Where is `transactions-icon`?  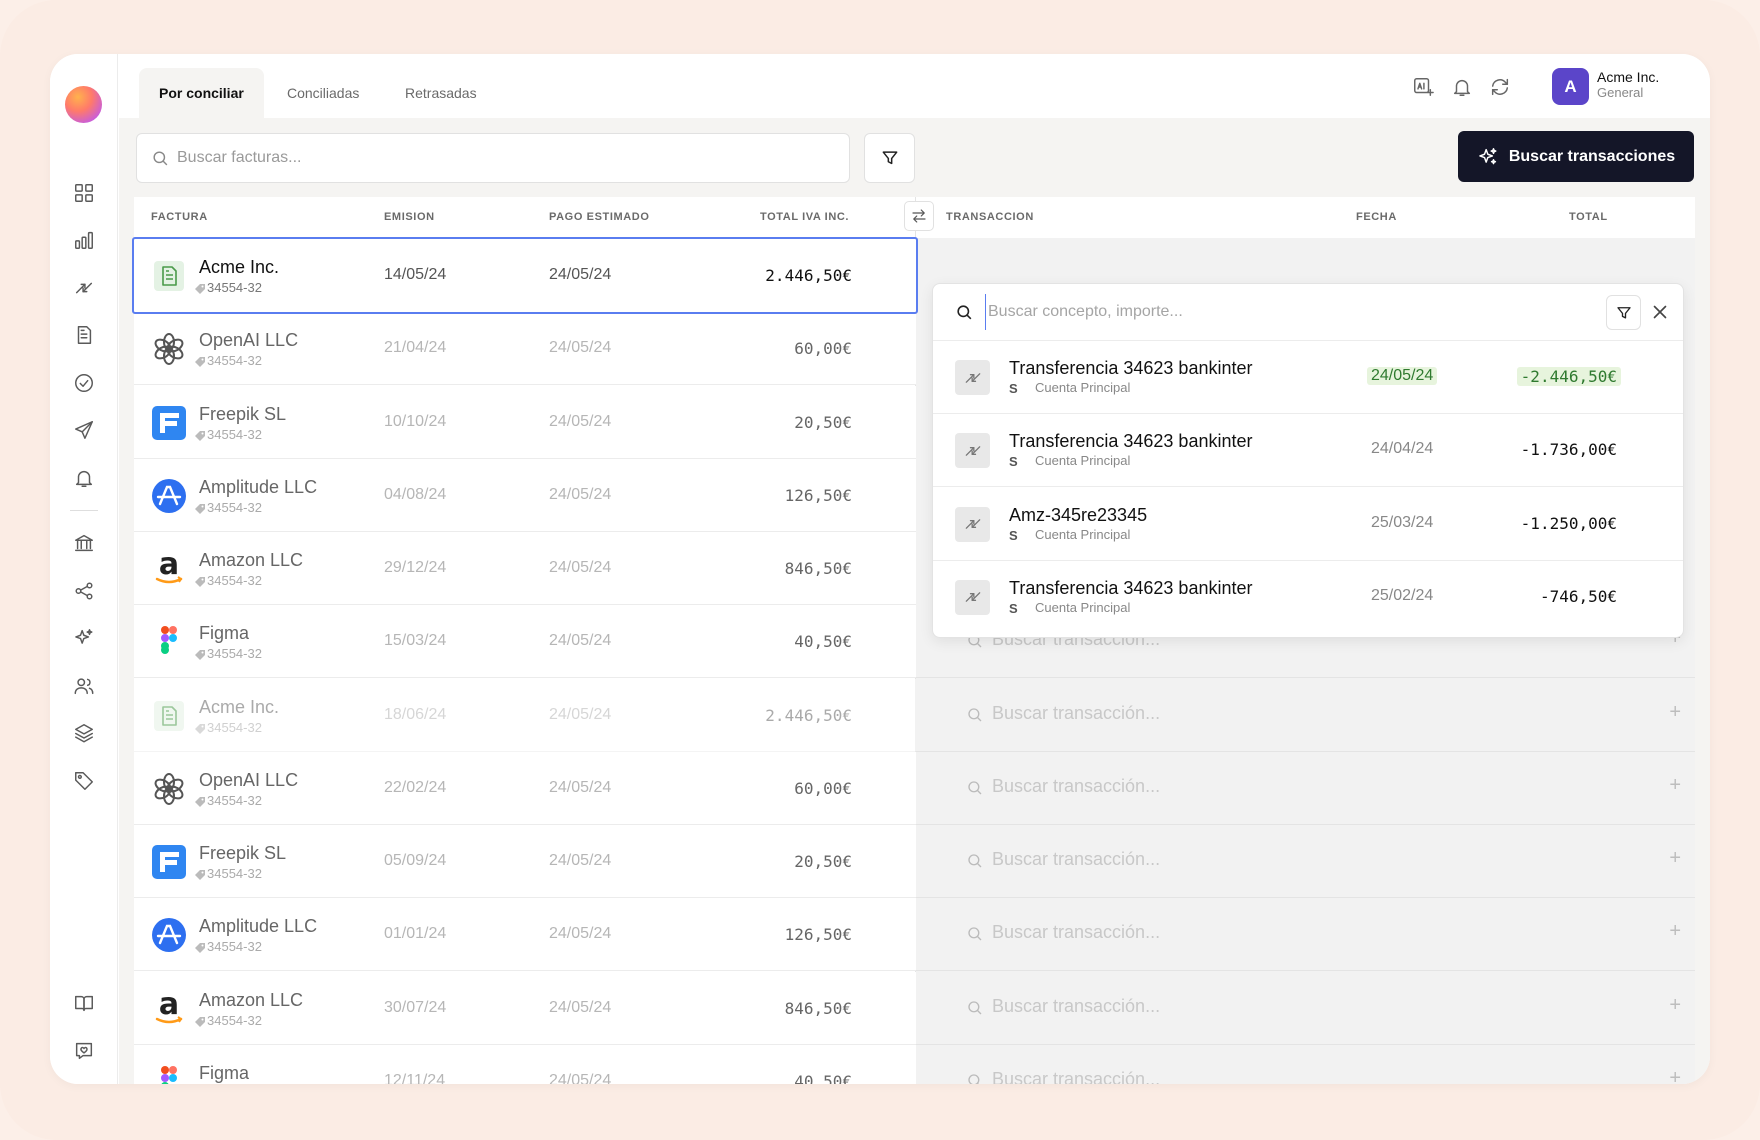 transactions-icon is located at coordinates (84, 288).